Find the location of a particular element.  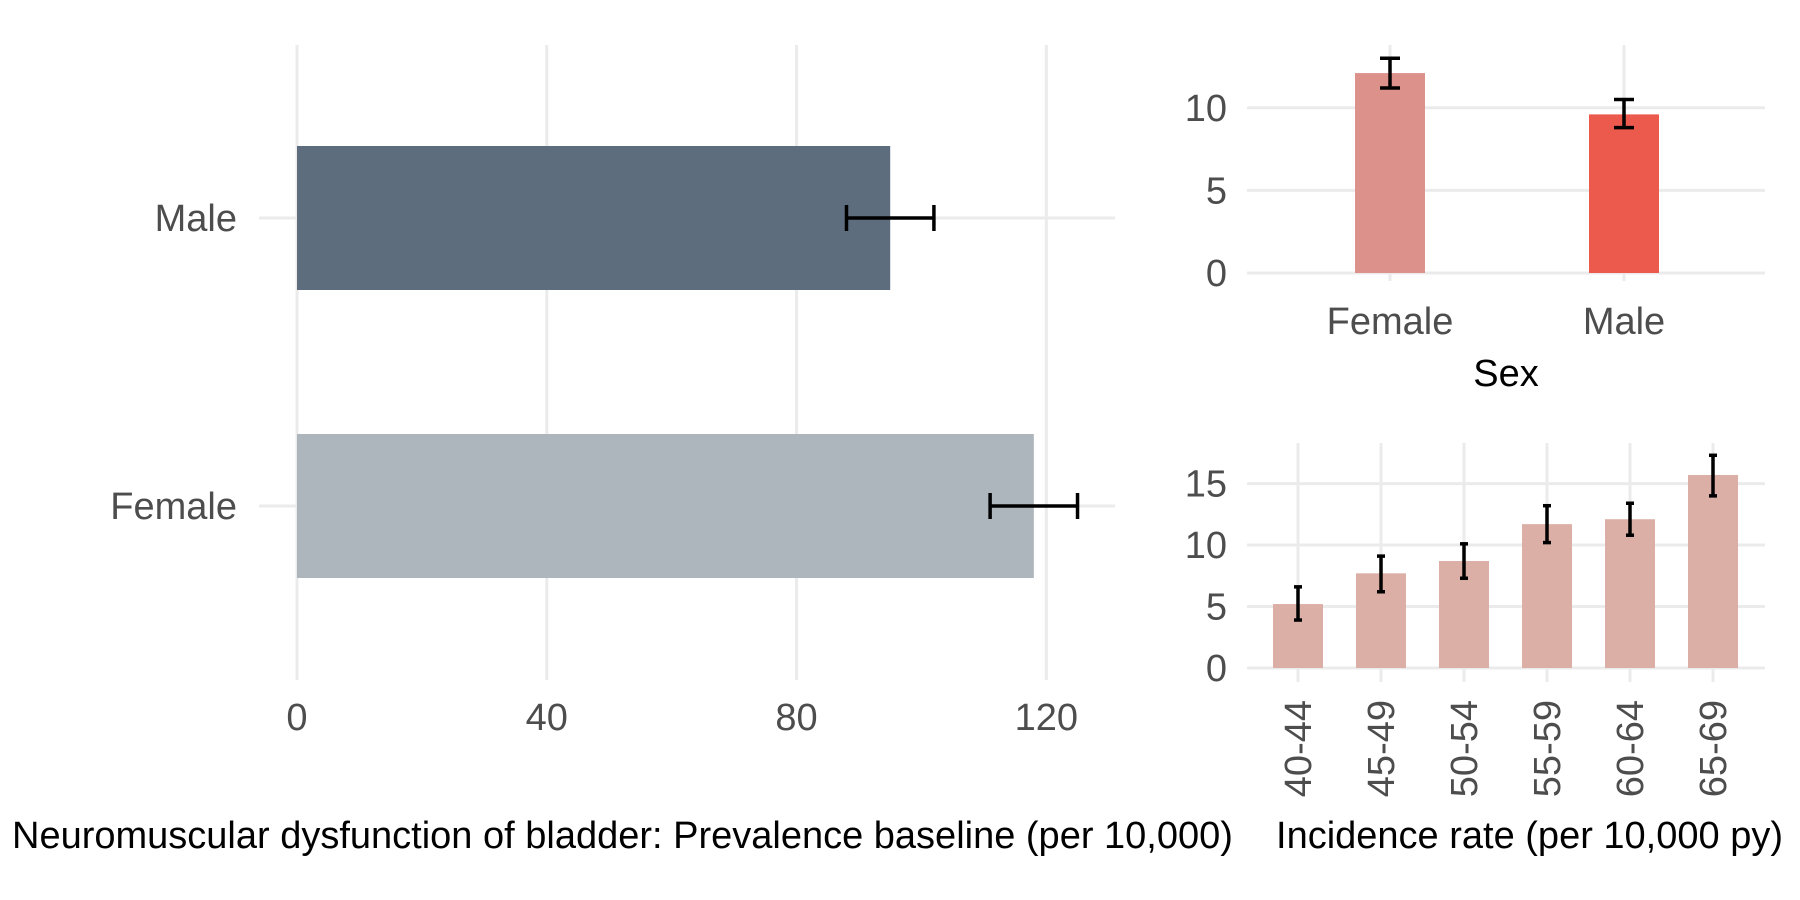

sex-y-tick-label: 10 is located at coordinates (1206, 109).